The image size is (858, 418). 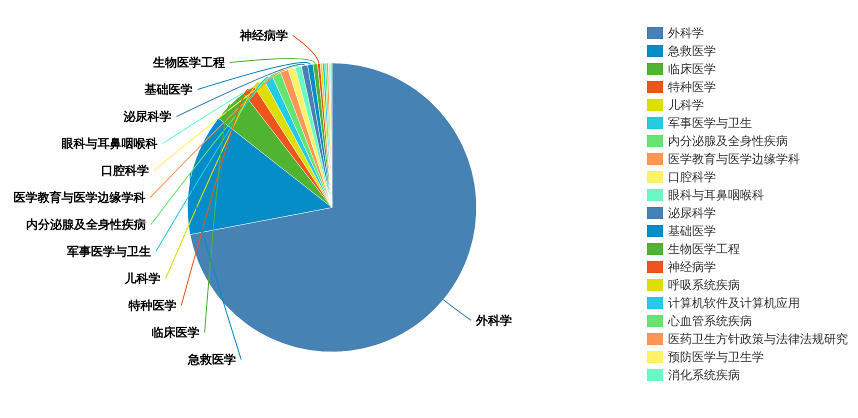 What do you see at coordinates (142, 279) in the screenshot?
I see `slice-label: 儿科学` at bounding box center [142, 279].